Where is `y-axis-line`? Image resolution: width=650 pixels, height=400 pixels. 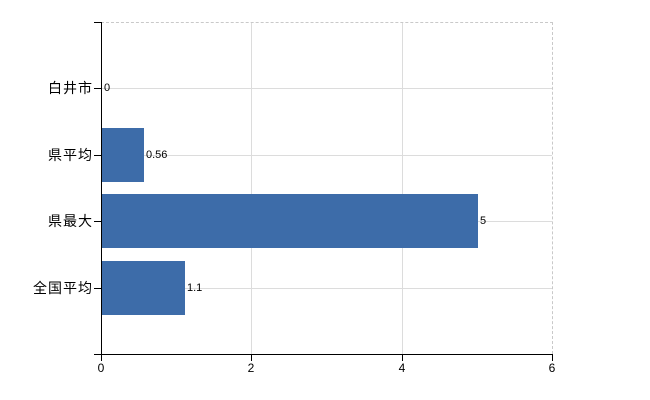
y-axis-line is located at coordinates (101, 188).